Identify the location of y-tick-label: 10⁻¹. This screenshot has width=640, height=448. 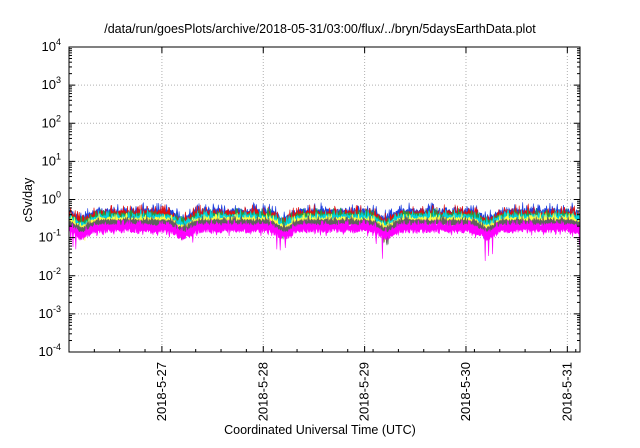
(50, 236).